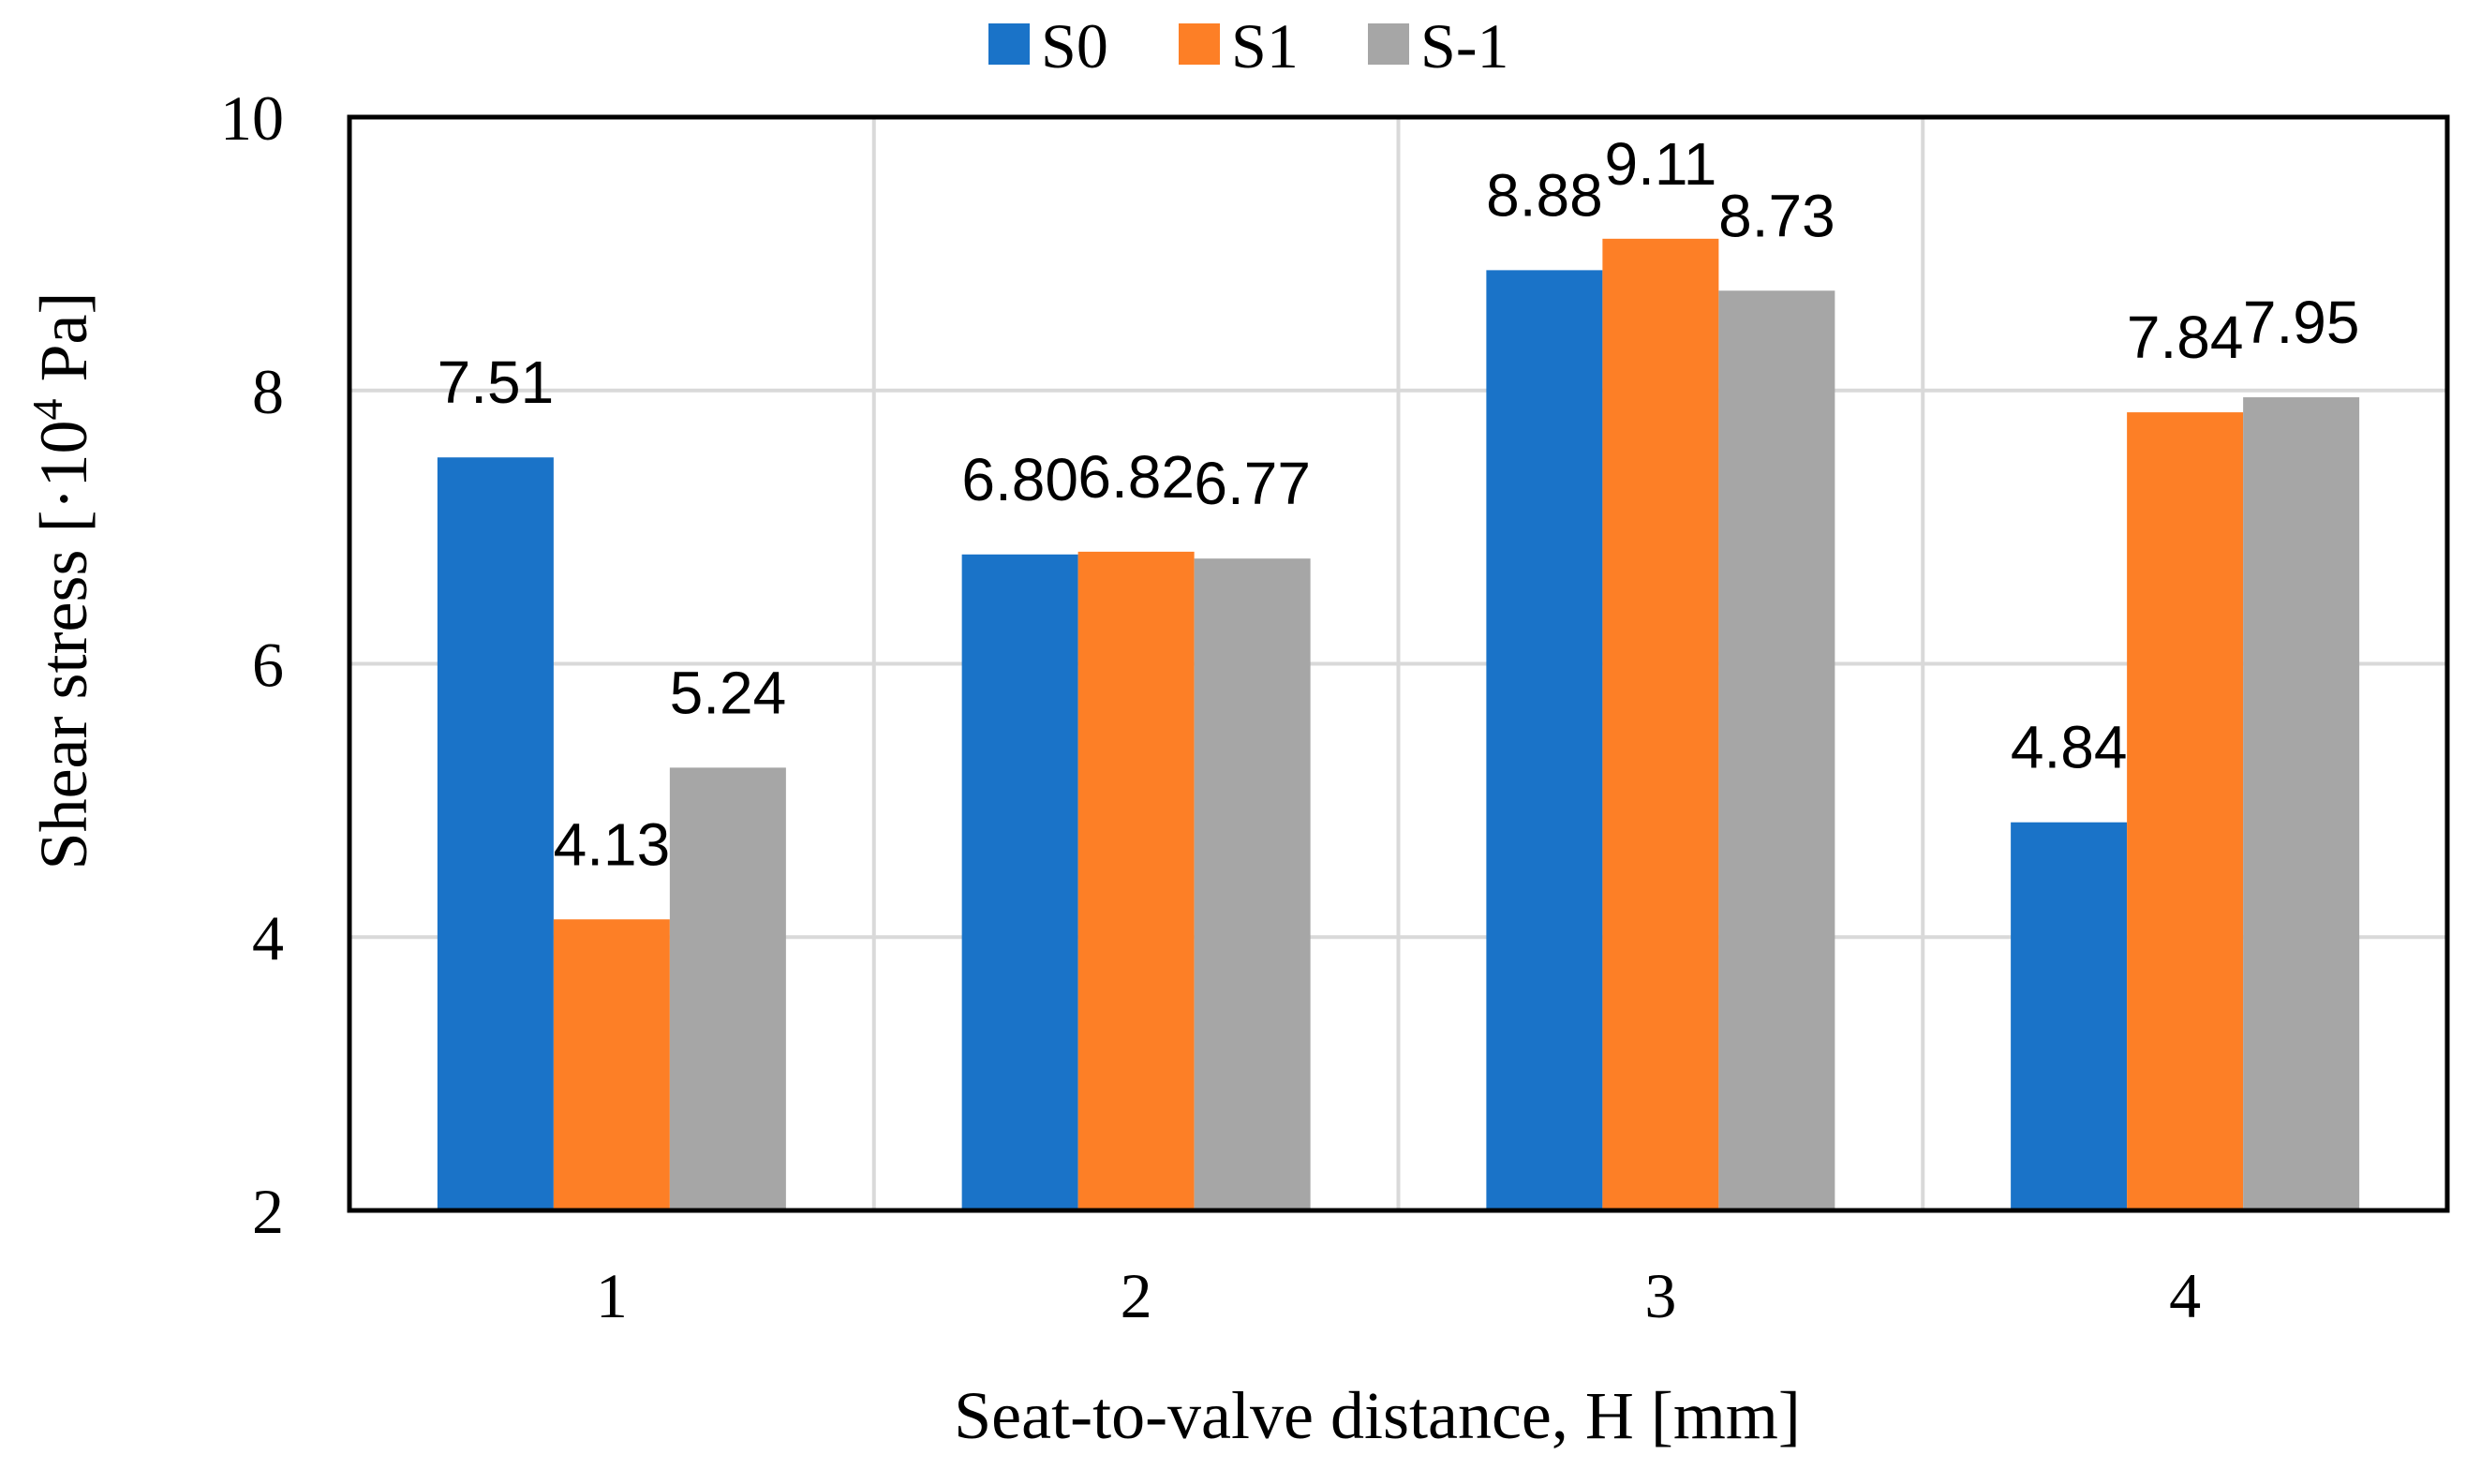 This screenshot has height=1484, width=2466. Describe the element at coordinates (1545, 195) in the screenshot. I see `data-label: 8.88` at that location.